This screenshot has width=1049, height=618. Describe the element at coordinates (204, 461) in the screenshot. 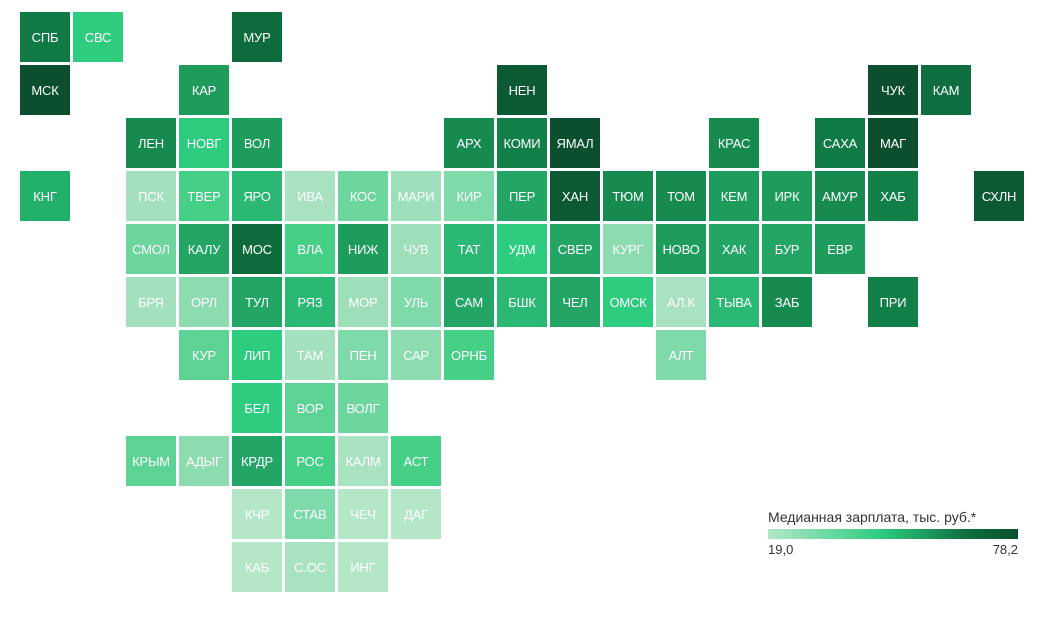

I see `region-tile: АДЫГ` at that location.